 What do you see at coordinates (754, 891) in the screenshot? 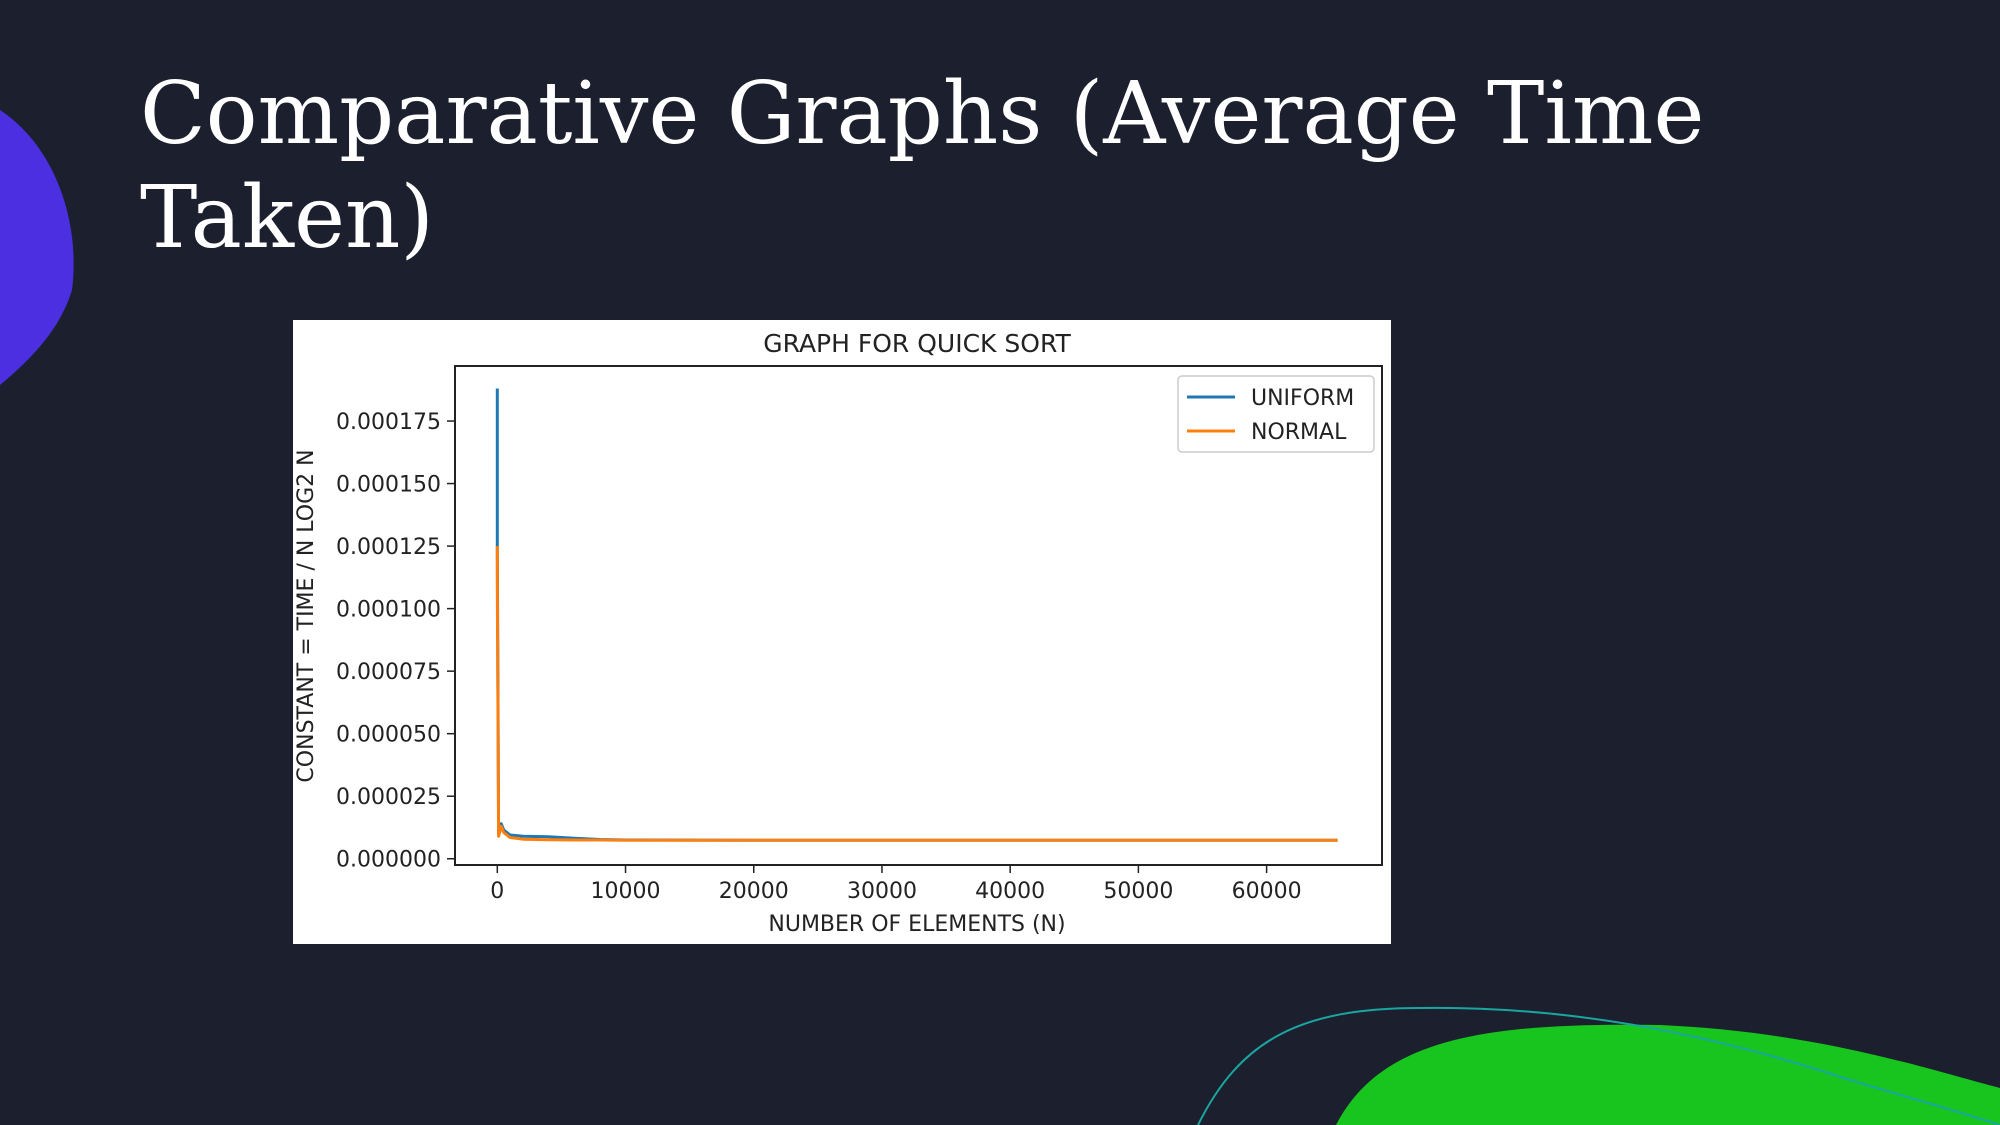
I see `x-tick-label: 20000` at bounding box center [754, 891].